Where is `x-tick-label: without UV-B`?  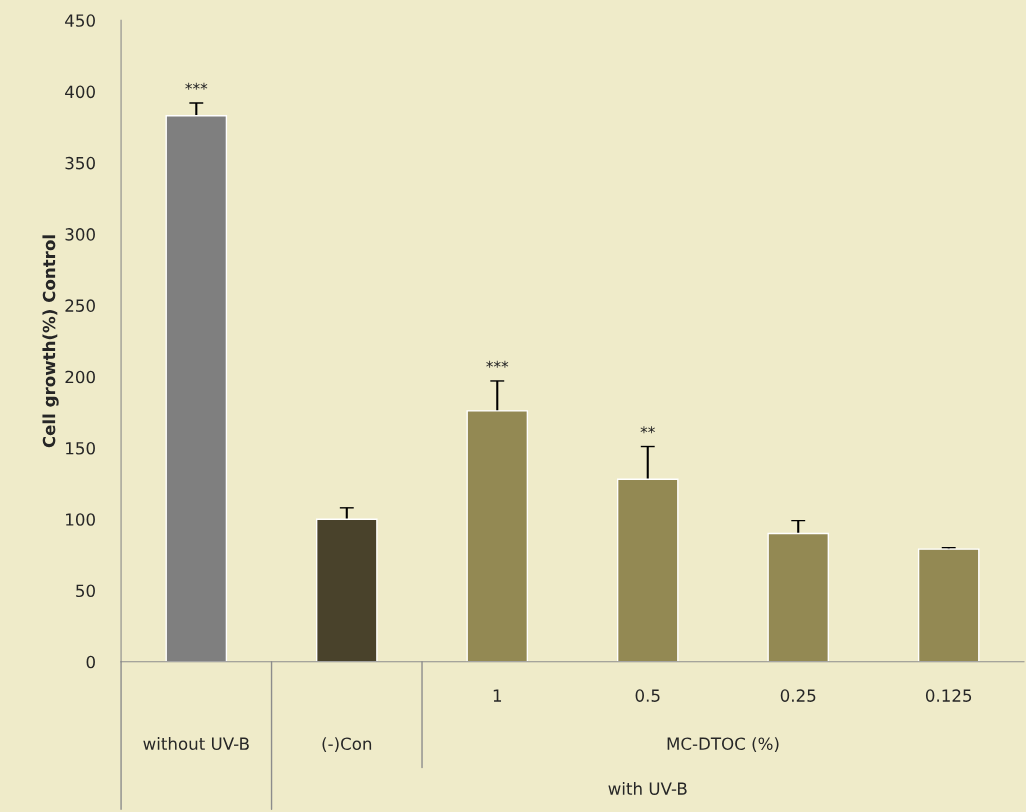
x-tick-label: without UV-B is located at coordinates (196, 744).